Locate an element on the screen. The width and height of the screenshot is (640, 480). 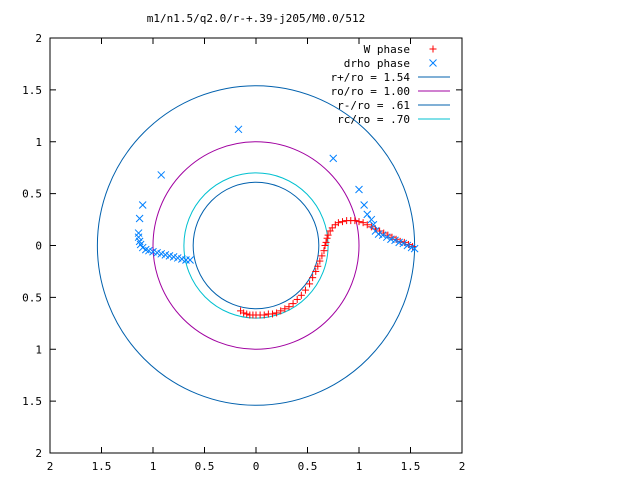
legend-label: r-/ro = .61 is located at coordinates (373, 105).